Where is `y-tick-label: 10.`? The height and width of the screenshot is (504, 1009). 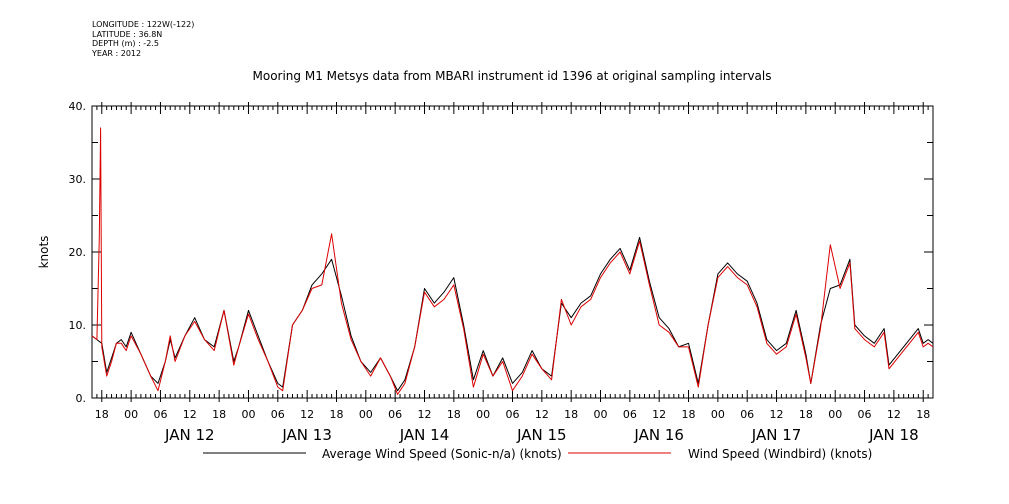 y-tick-label: 10. is located at coordinates (78, 325).